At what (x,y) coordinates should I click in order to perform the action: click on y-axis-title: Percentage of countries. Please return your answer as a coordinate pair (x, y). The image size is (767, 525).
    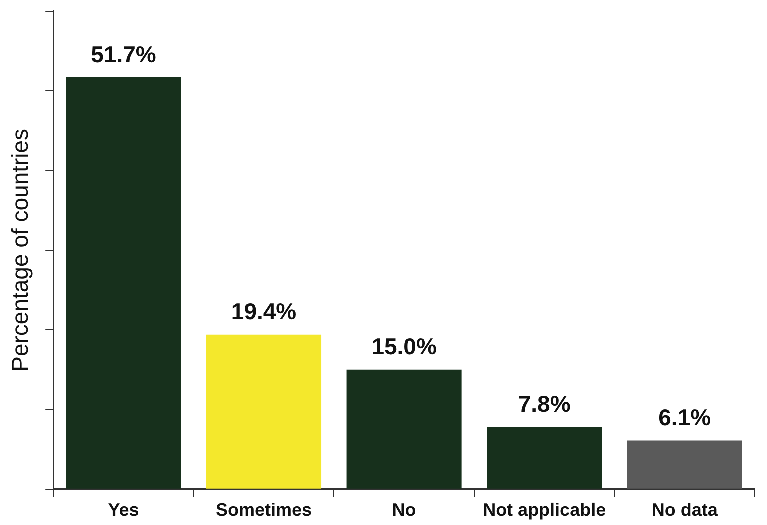
    Looking at the image, I should click on (20, 250).